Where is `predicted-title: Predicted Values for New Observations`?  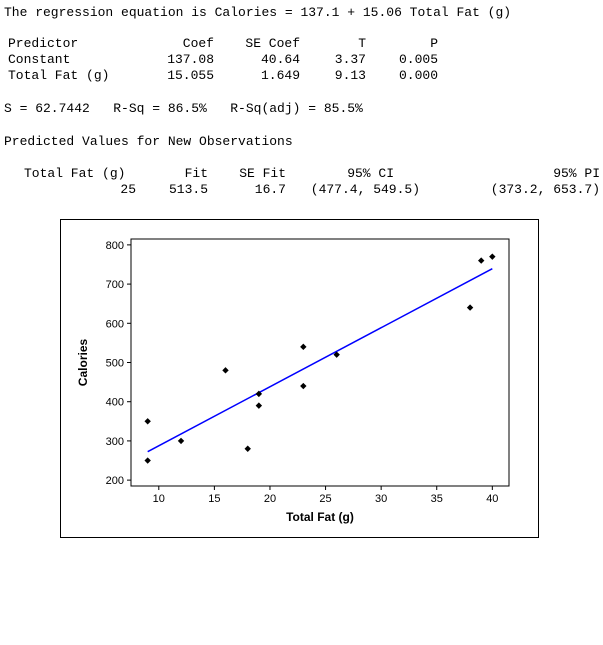
predicted-title: Predicted Values for New Observations is located at coordinates (148, 141).